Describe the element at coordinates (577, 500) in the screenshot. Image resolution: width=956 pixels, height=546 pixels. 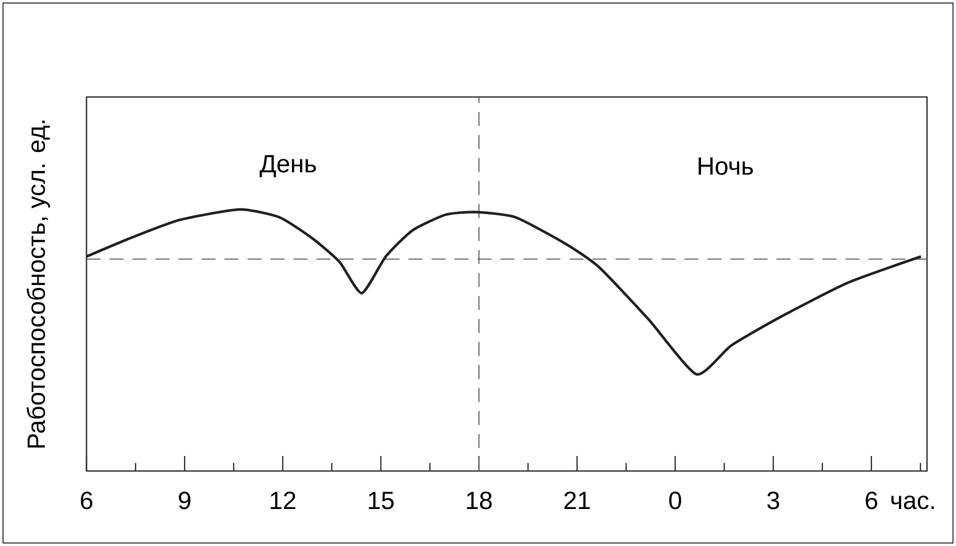
I see `x-tick-label: 21` at that location.